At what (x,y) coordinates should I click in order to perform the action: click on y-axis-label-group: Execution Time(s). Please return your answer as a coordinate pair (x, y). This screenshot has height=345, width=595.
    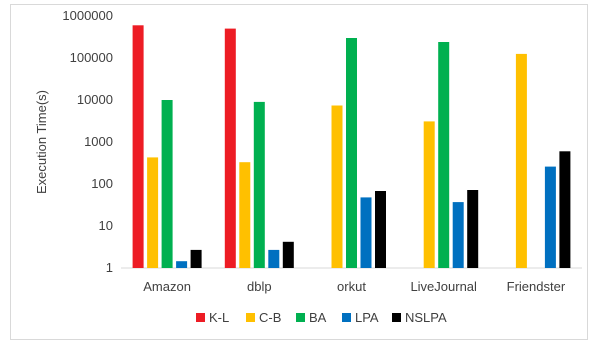
    Looking at the image, I should click on (41, 142).